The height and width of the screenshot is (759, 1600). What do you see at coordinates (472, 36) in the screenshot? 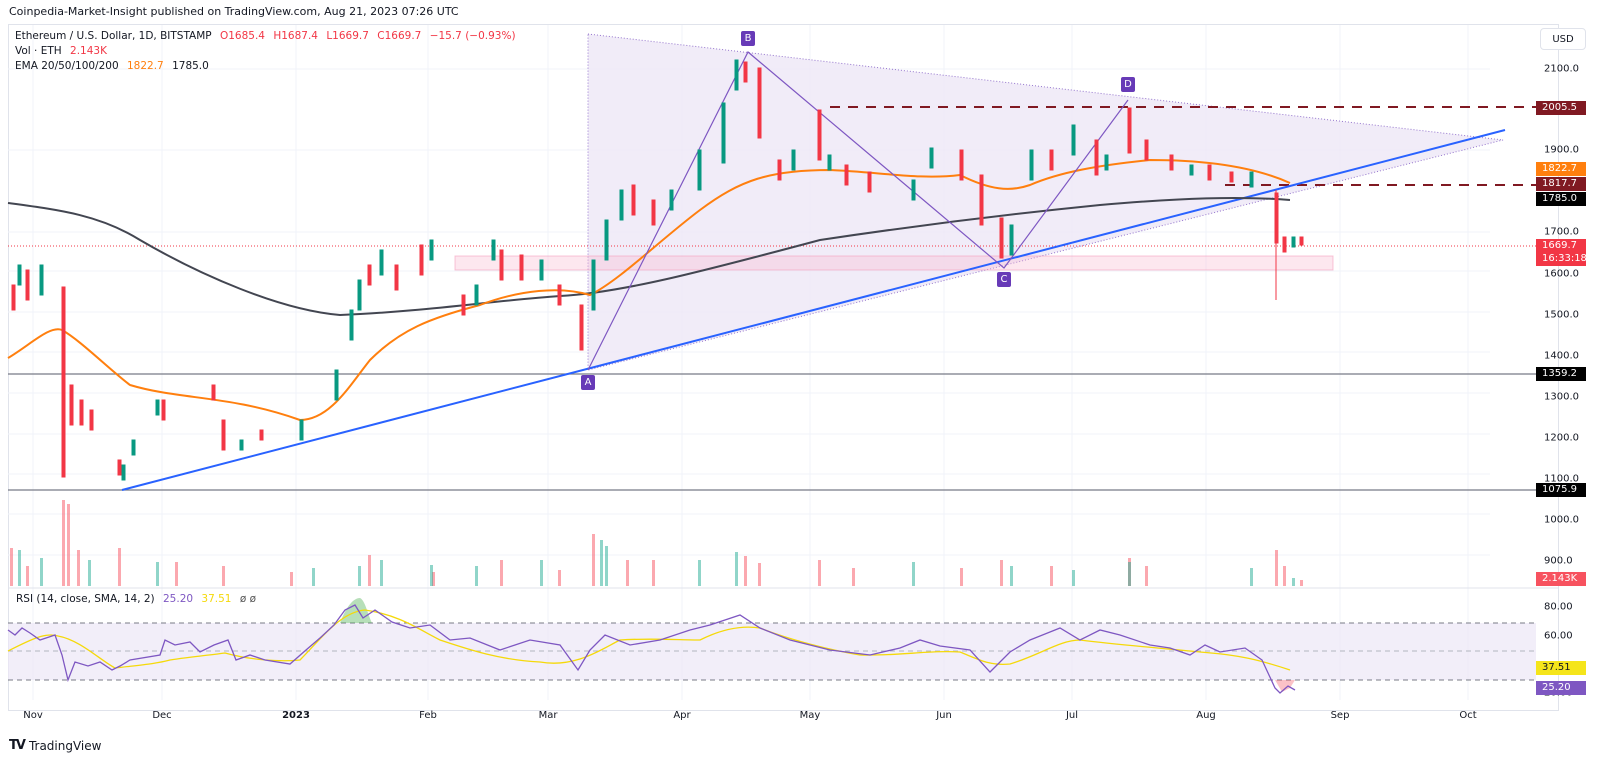
I see `change-value: −15.7 (−0.93%)` at bounding box center [472, 36].